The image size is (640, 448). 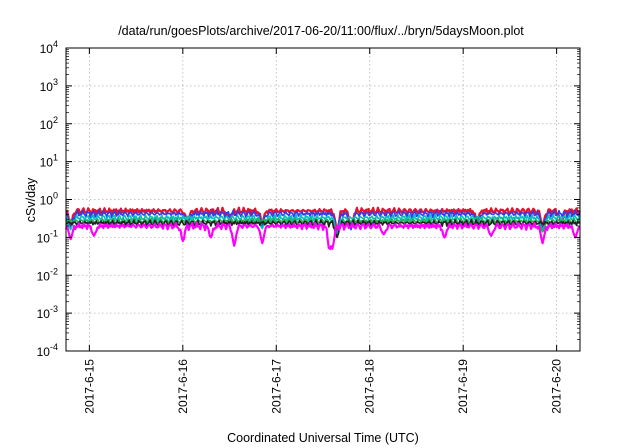 What do you see at coordinates (47, 236) in the screenshot?
I see `y-tick-label: 10⁻¹` at bounding box center [47, 236].